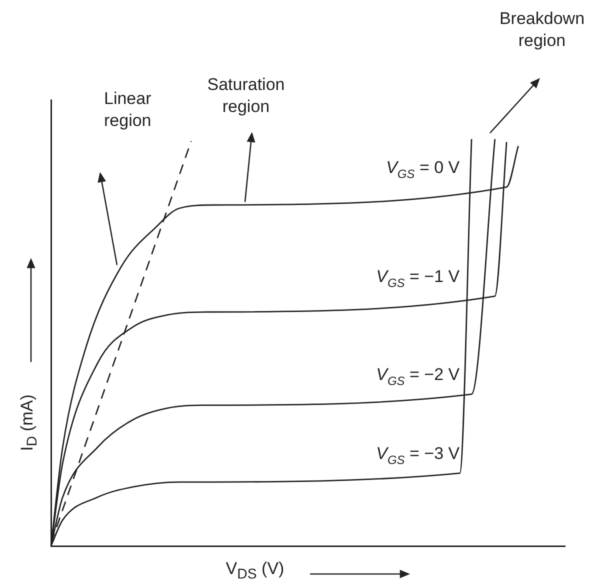 The image size is (608, 584). I want to click on text: Linear region, so click(128, 110).